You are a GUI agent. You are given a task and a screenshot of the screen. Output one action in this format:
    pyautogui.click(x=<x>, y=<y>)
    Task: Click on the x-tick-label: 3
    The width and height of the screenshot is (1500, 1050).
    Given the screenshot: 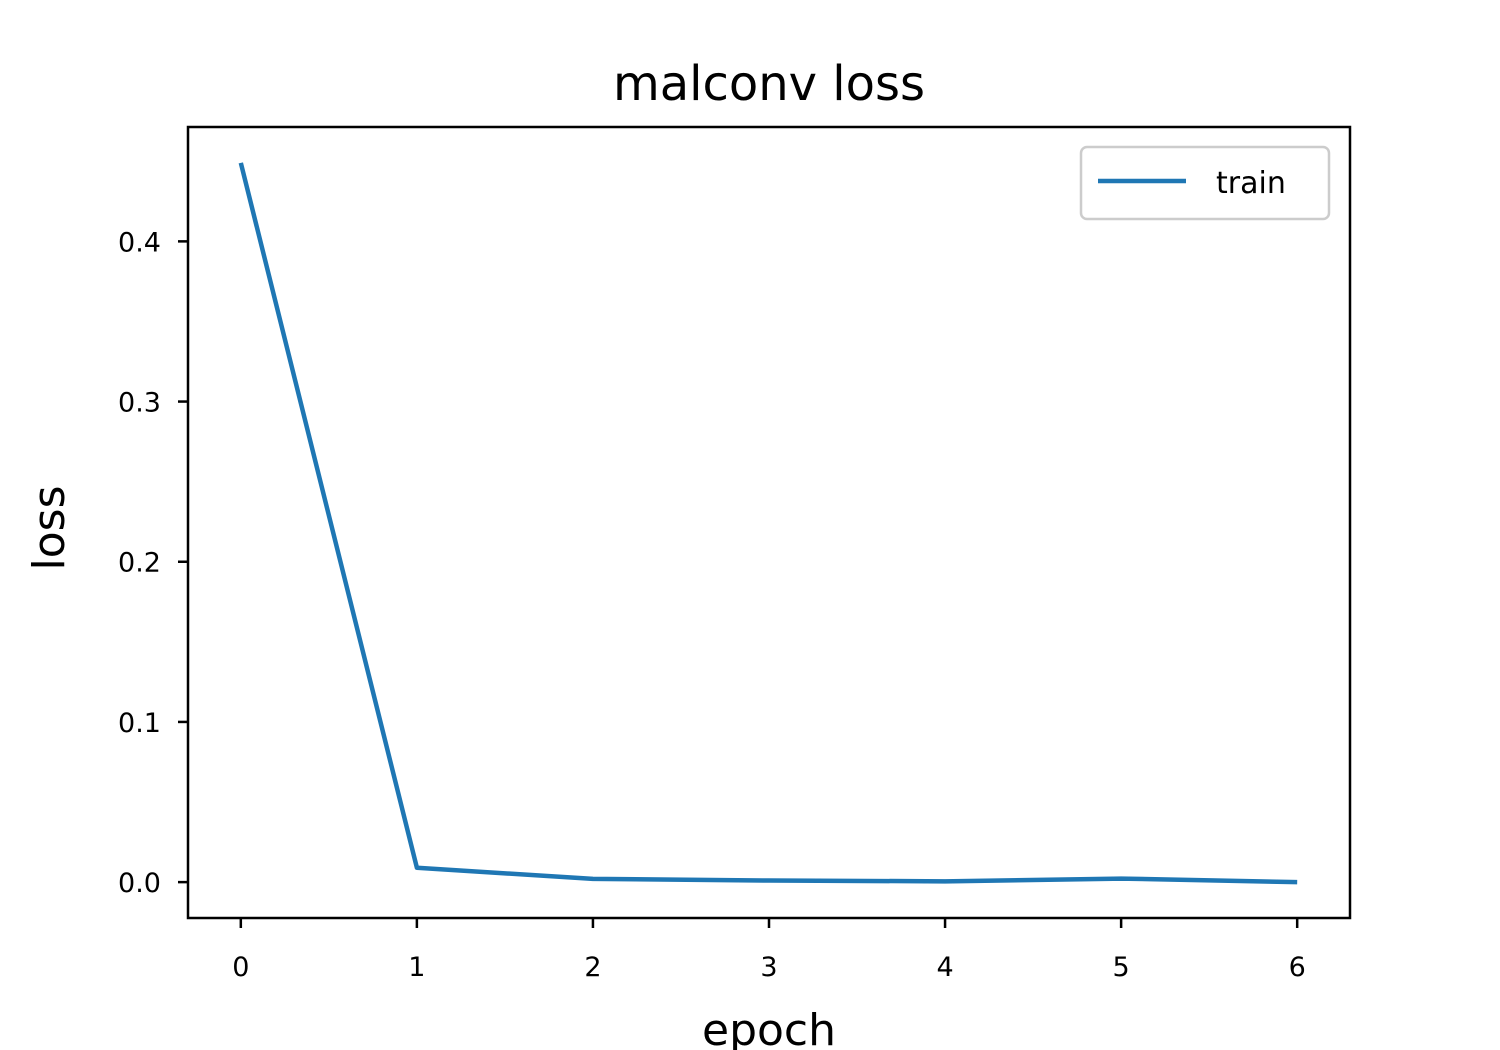 What is the action you would take?
    pyautogui.click(x=768, y=967)
    